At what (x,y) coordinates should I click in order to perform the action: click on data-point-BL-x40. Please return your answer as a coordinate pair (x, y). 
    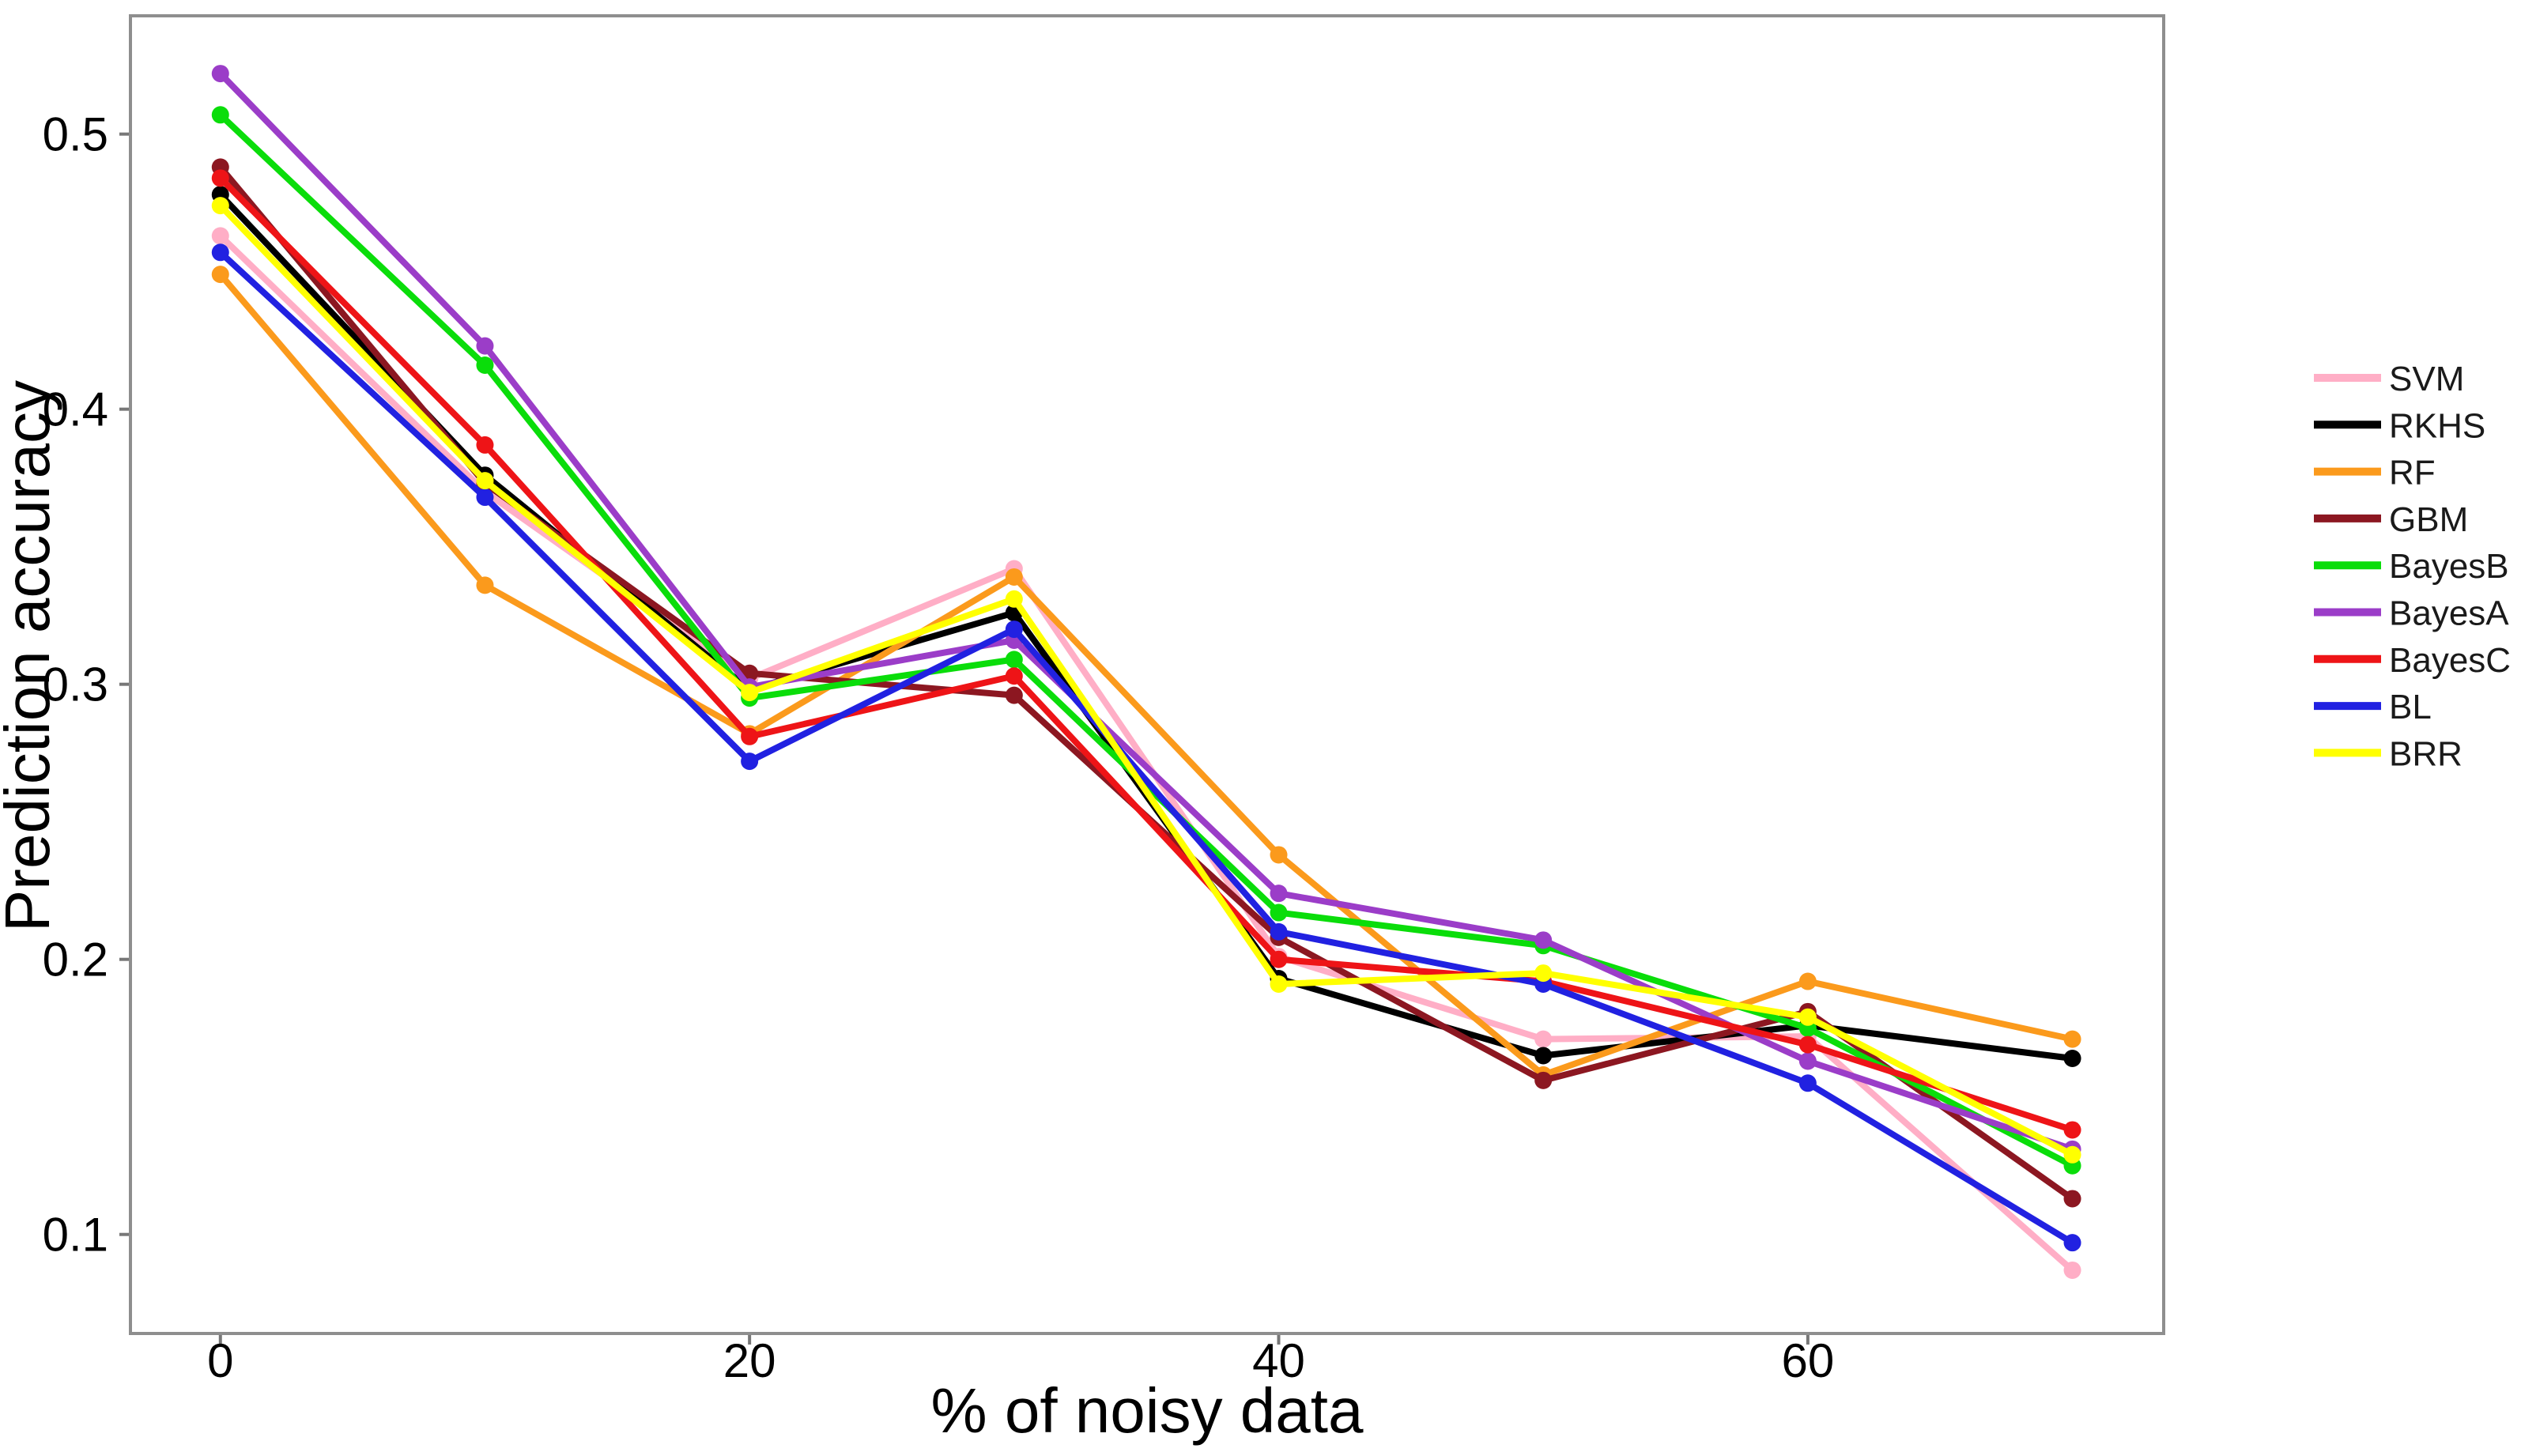
    Looking at the image, I should click on (1279, 932).